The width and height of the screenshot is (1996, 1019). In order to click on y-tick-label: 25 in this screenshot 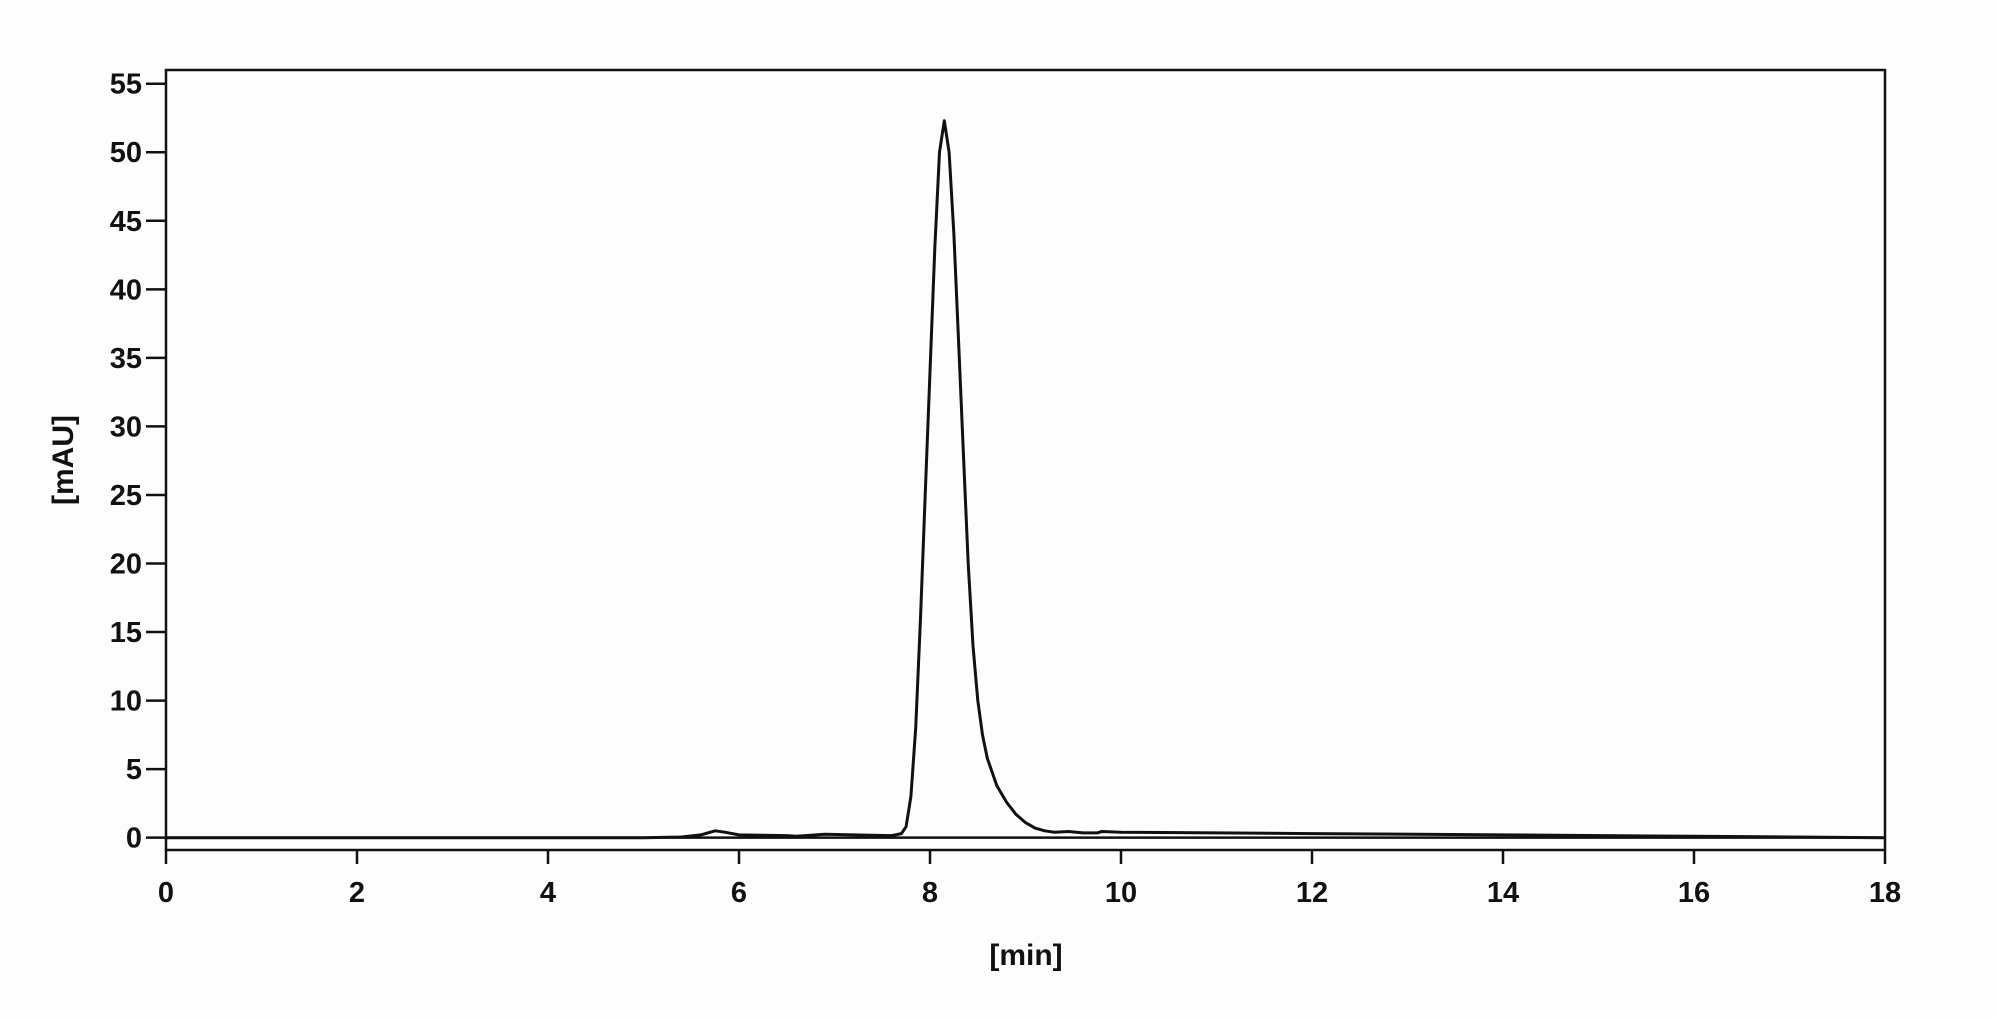, I will do `click(126, 496)`.